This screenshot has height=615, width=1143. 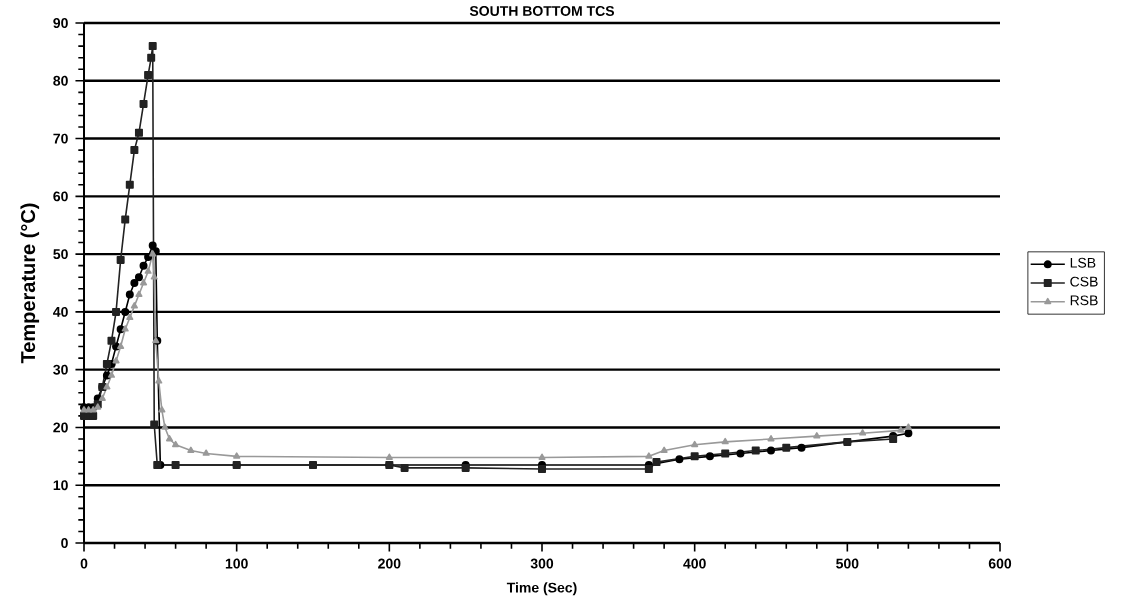 I want to click on y-tick-label: 60, so click(x=60, y=196).